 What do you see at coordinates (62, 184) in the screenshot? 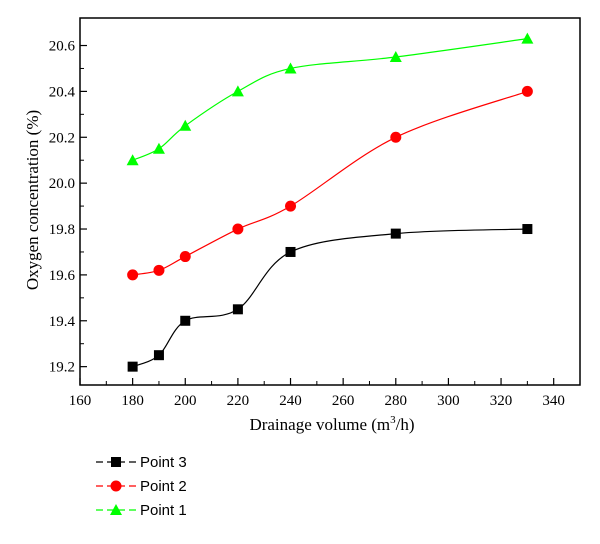
I see `y-tick-label: 20.0` at bounding box center [62, 184].